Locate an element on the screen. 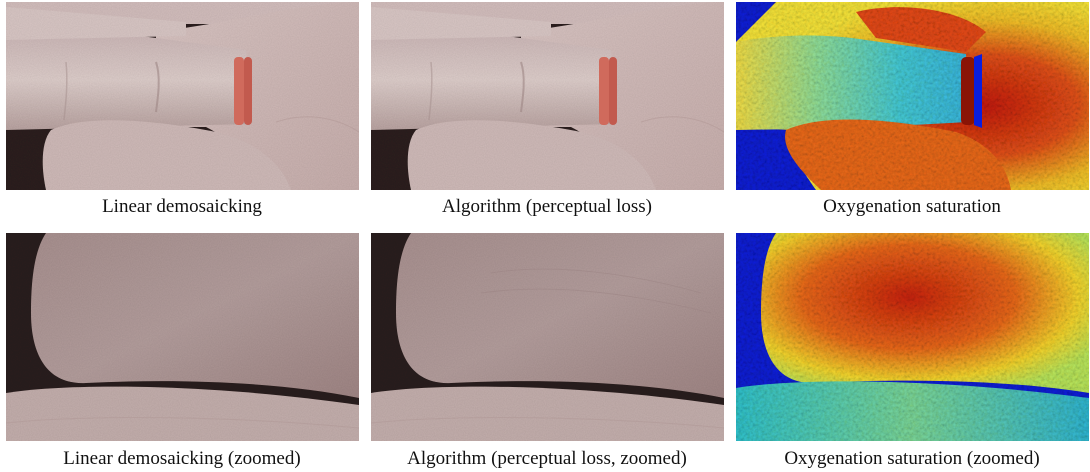 The width and height of the screenshot is (1090, 472). caption-algorithm-perceptual-loss: Algorithm (perceptual loss) is located at coordinates (546, 206).